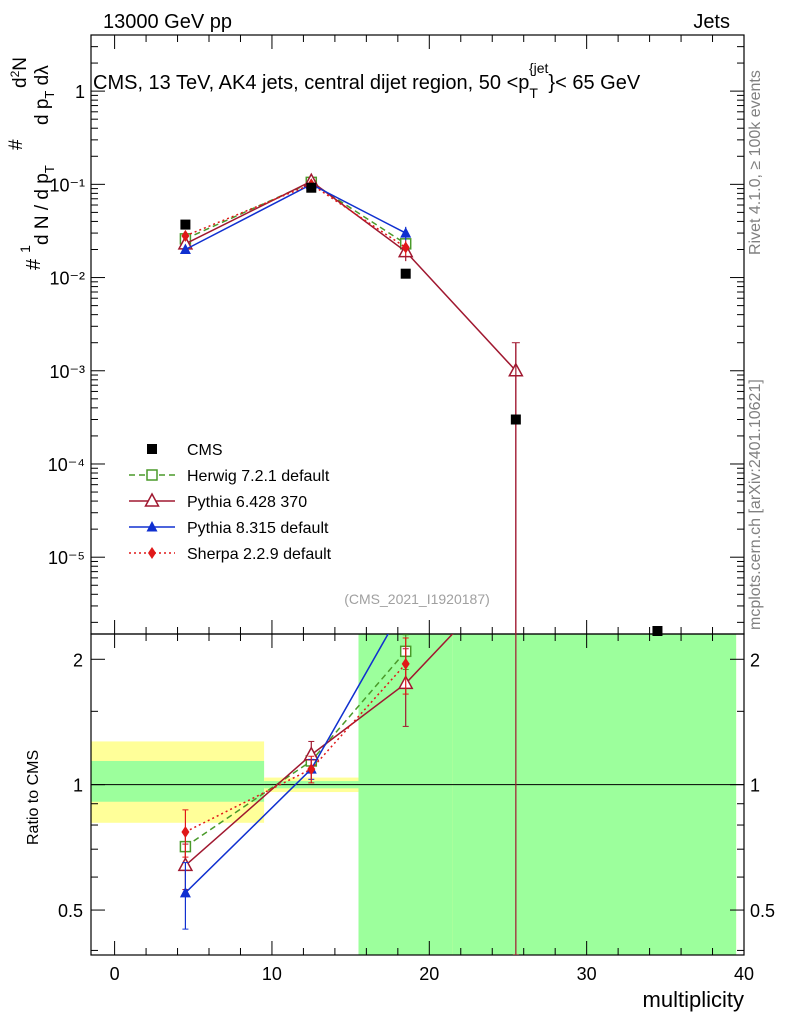 The height and width of the screenshot is (1024, 786). Describe the element at coordinates (80, 92) in the screenshot. I see `main-ytick-label: 1` at that location.